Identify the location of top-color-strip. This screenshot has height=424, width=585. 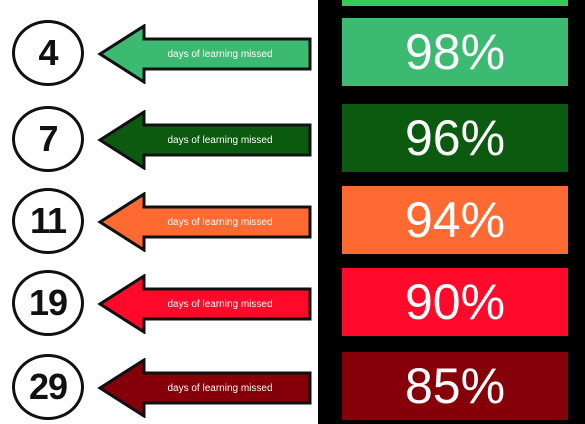
(455, 3).